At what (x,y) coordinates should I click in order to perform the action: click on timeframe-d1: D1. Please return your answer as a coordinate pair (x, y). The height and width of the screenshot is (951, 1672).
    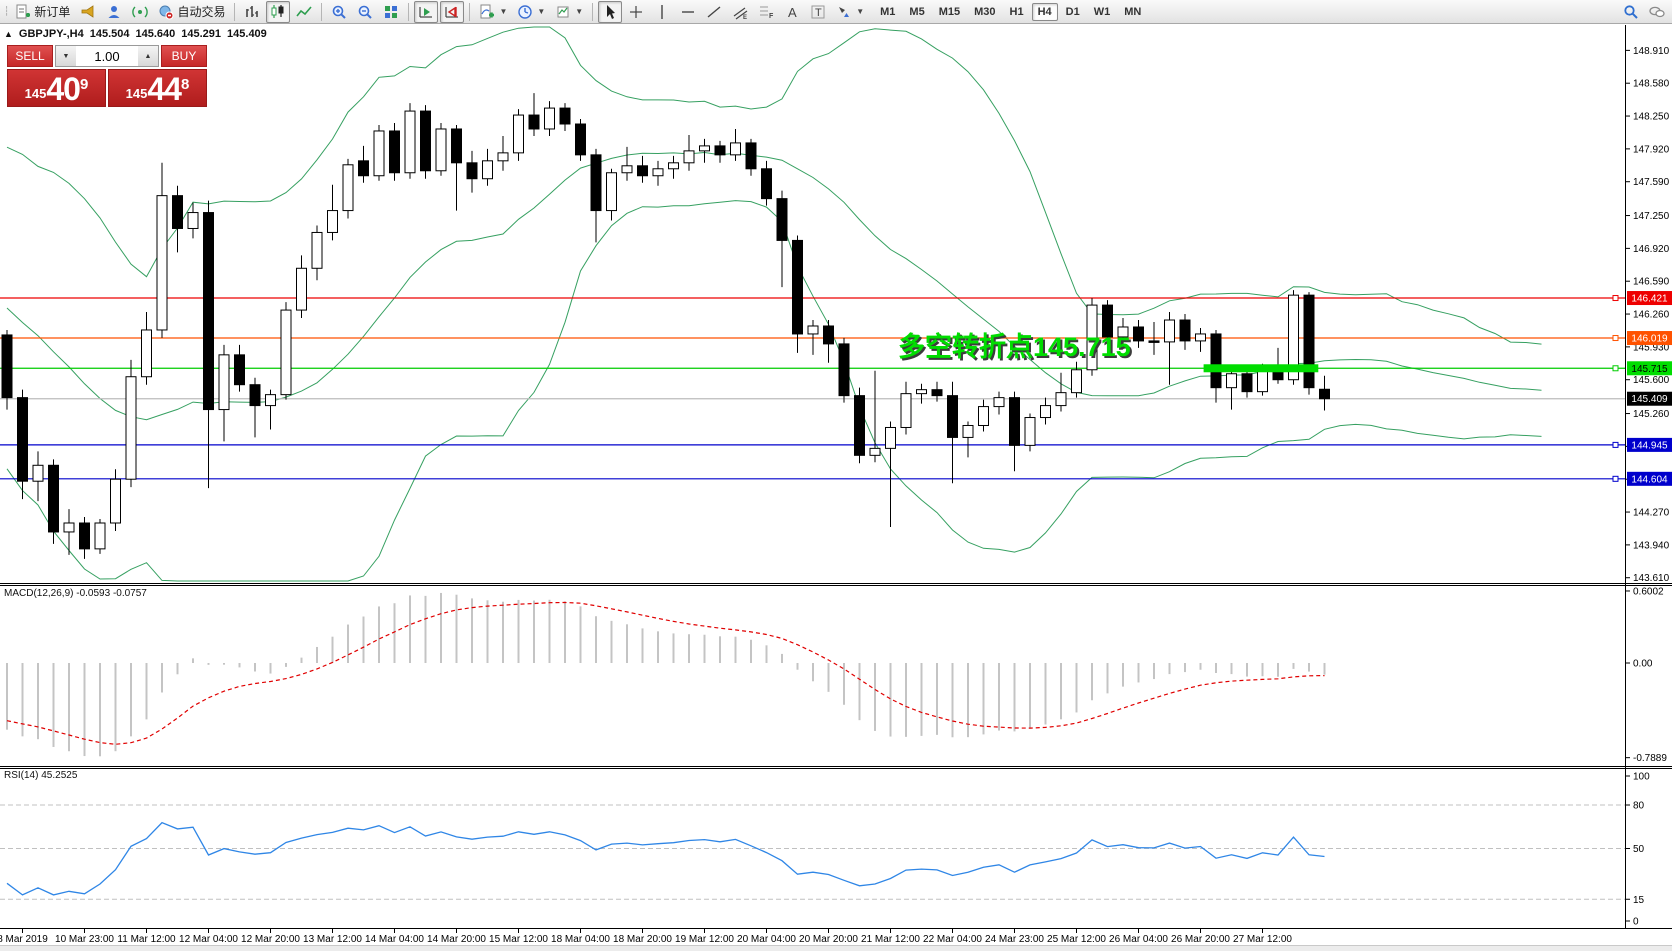
    Looking at the image, I should click on (1072, 11).